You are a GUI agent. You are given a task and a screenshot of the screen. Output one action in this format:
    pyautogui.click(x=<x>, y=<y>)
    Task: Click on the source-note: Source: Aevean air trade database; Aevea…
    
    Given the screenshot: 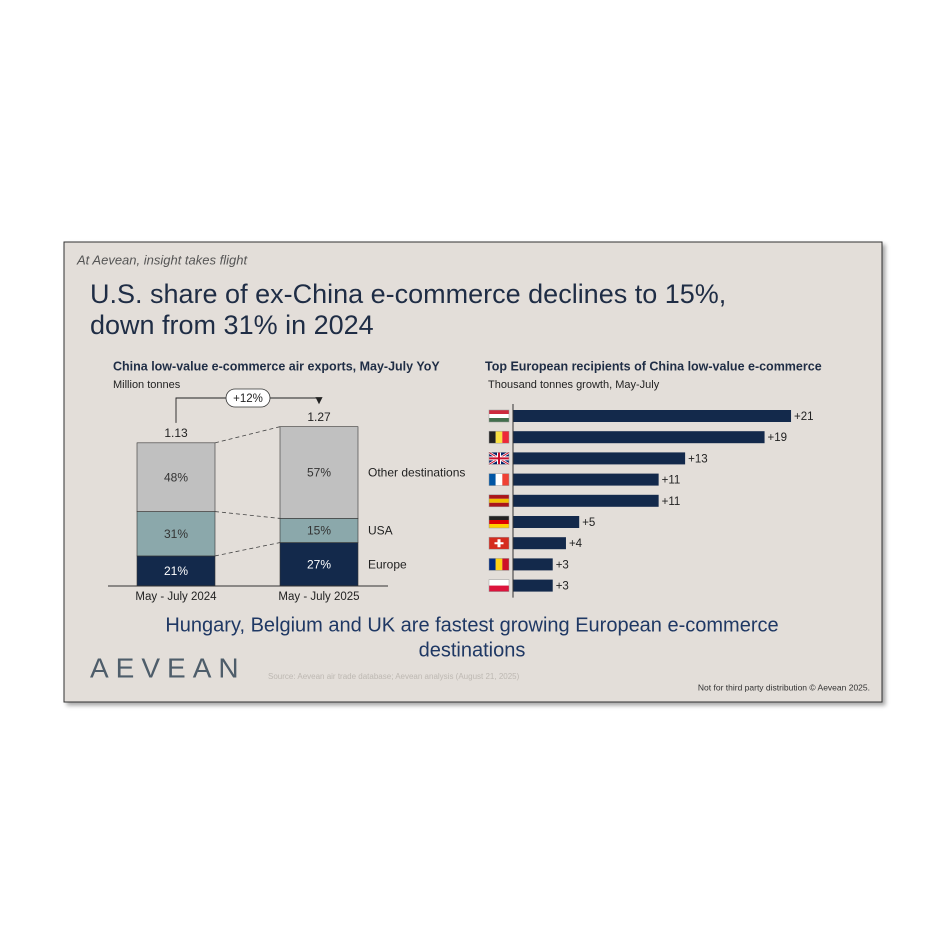 What is the action you would take?
    pyautogui.click(x=394, y=676)
    